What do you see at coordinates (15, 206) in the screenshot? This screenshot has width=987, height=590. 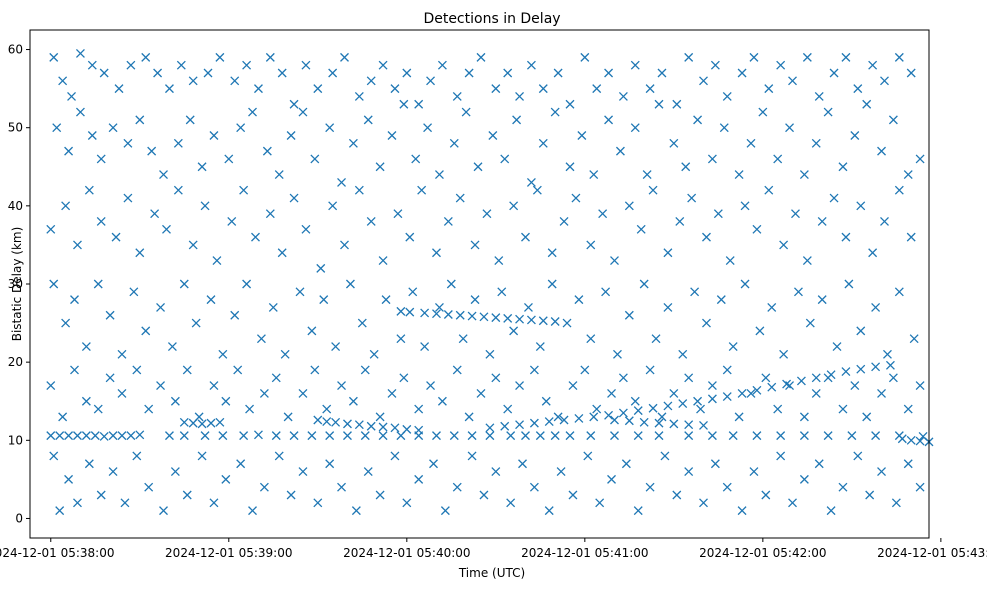 I see `y-tick-label: 40` at bounding box center [15, 206].